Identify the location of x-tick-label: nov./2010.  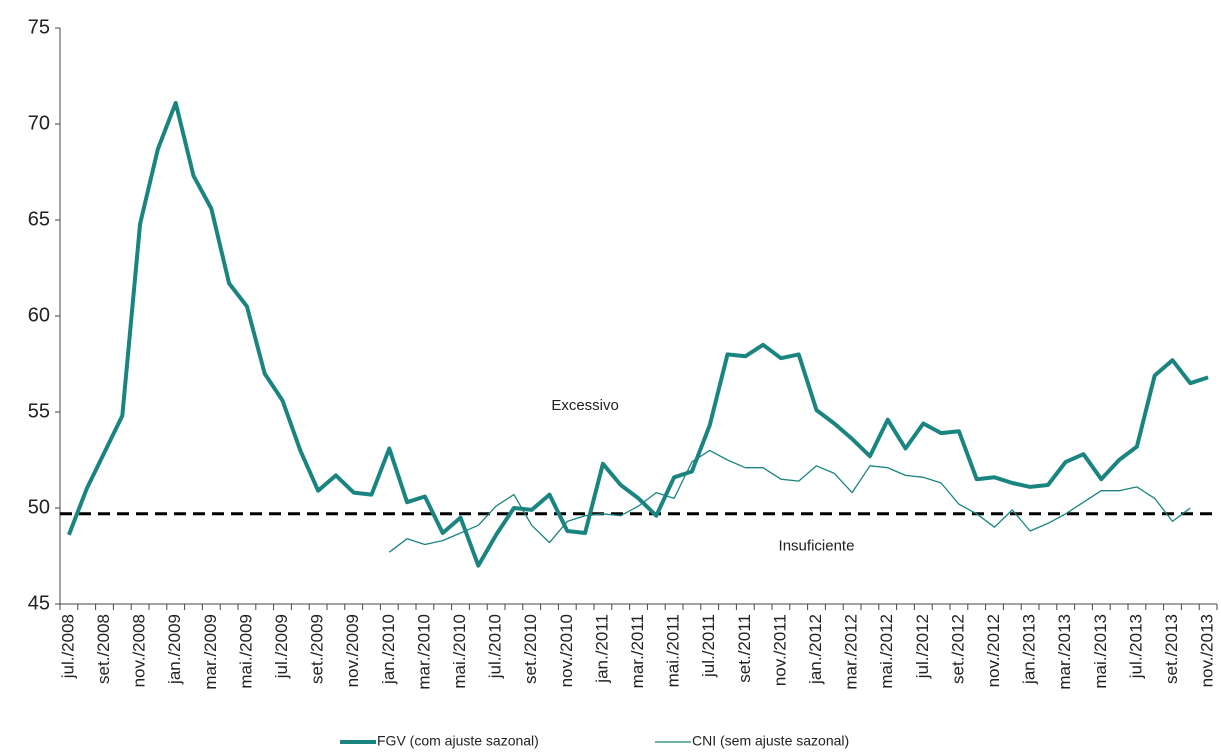
(566, 650).